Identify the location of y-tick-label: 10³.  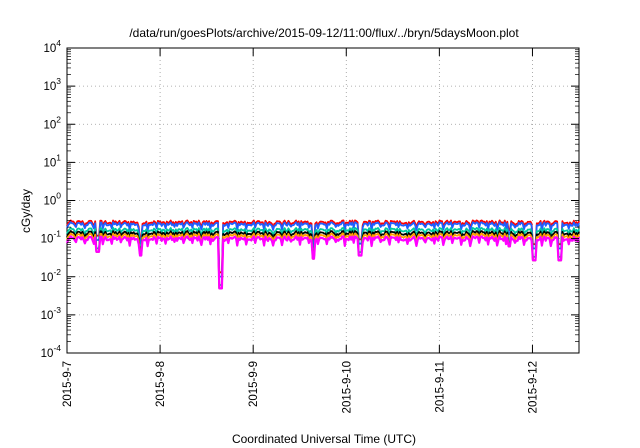
(52, 84).